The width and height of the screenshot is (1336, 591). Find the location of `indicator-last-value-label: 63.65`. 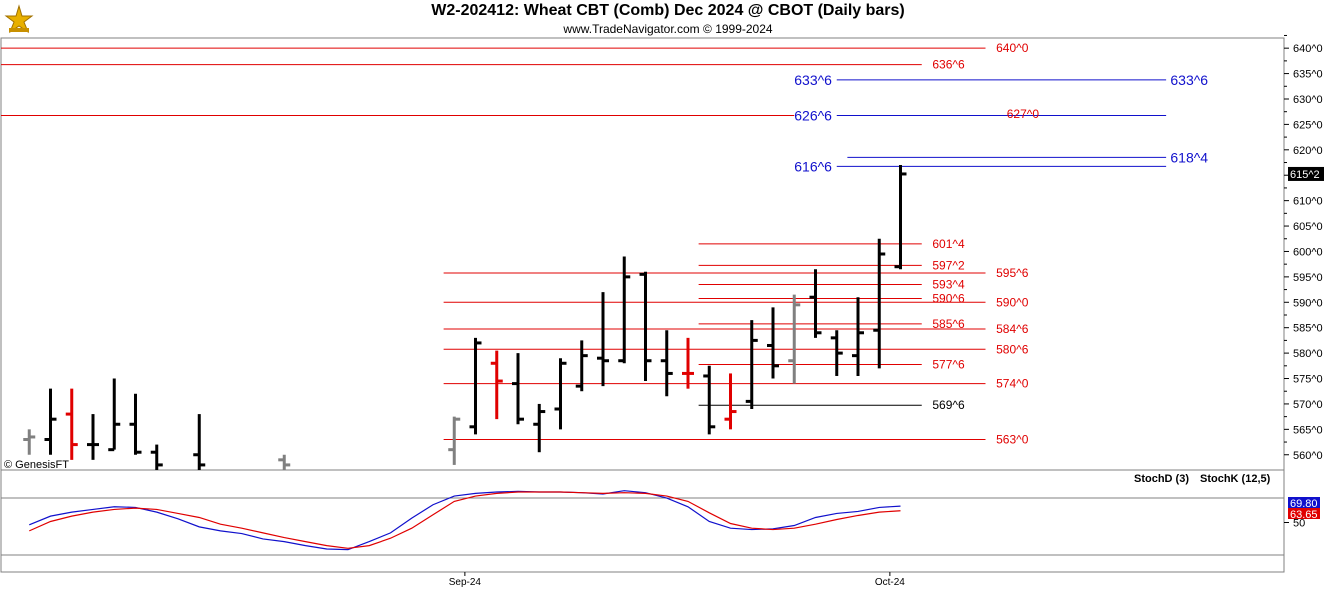

indicator-last-value-label: 63.65 is located at coordinates (1304, 515).